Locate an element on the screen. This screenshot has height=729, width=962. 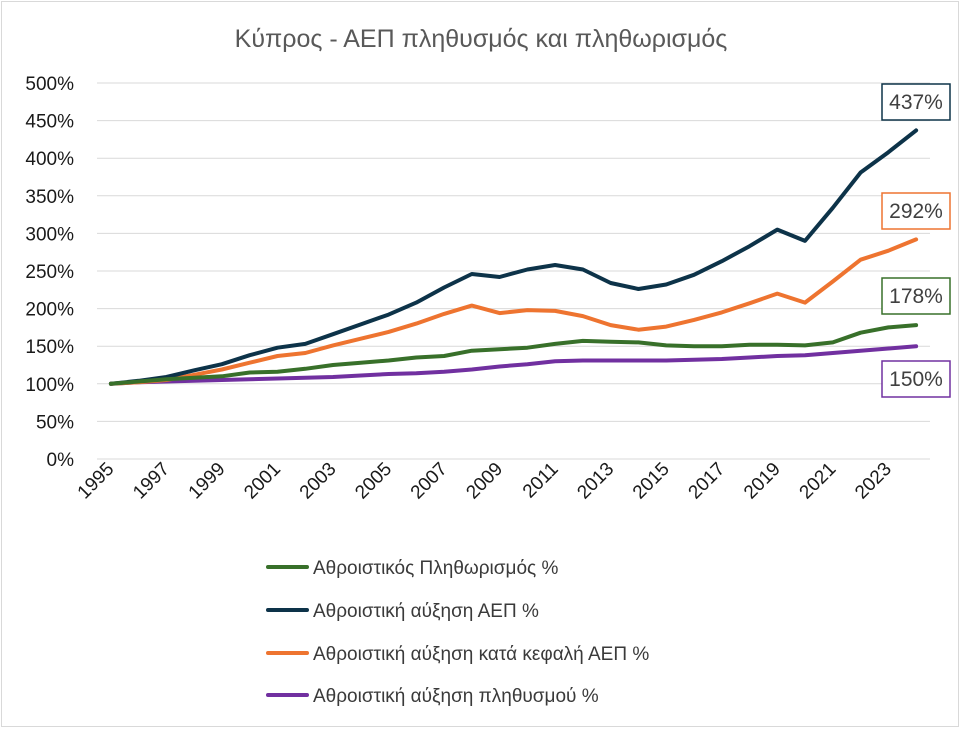
y-tick-label: 0% is located at coordinates (61, 460).